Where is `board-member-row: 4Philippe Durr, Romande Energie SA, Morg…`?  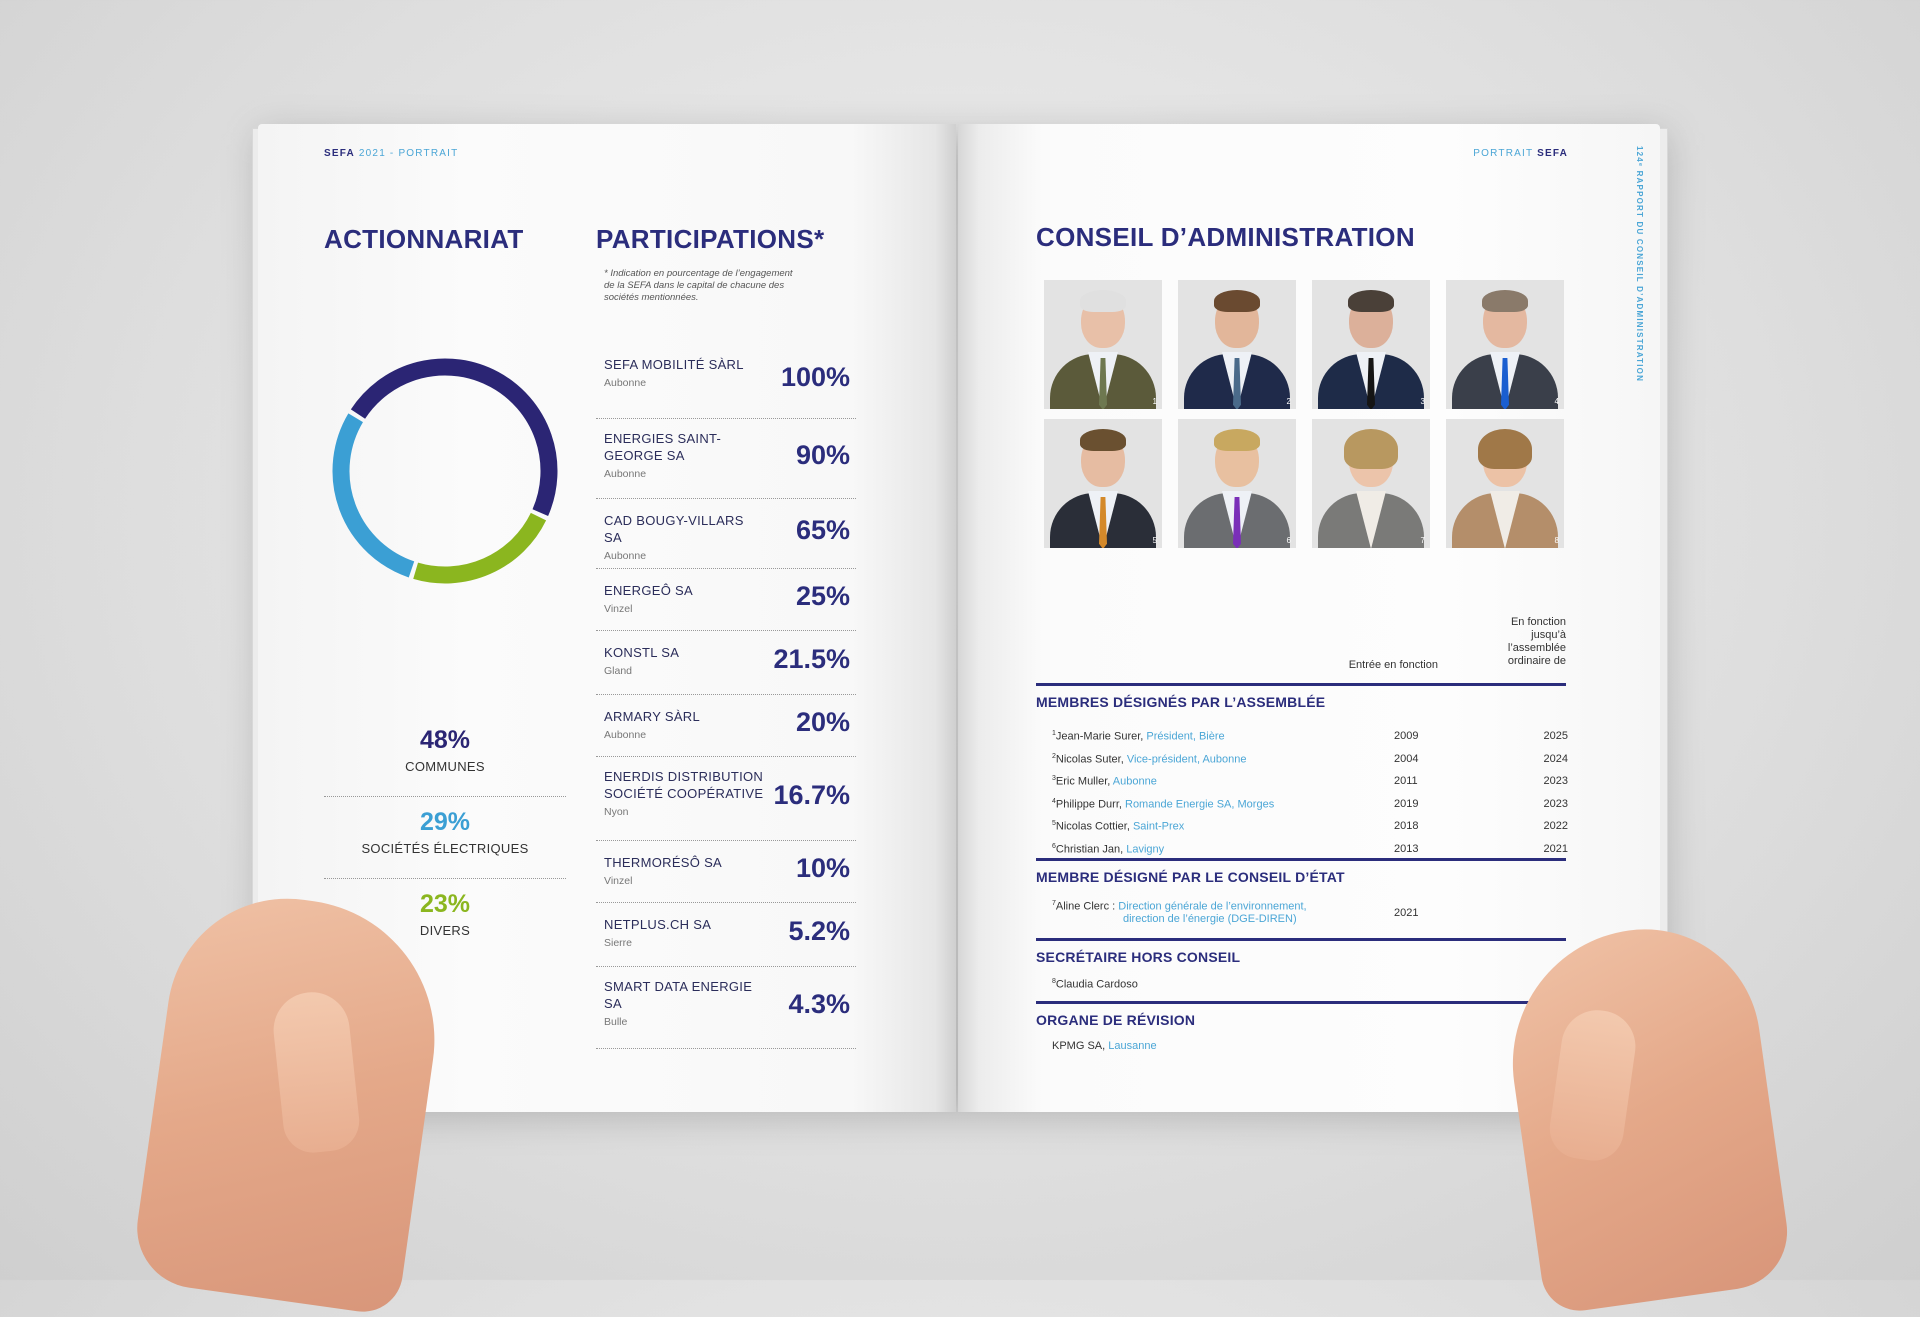 board-member-row: 4Philippe Durr, Romande Energie SA, Morg… is located at coordinates (1310, 805).